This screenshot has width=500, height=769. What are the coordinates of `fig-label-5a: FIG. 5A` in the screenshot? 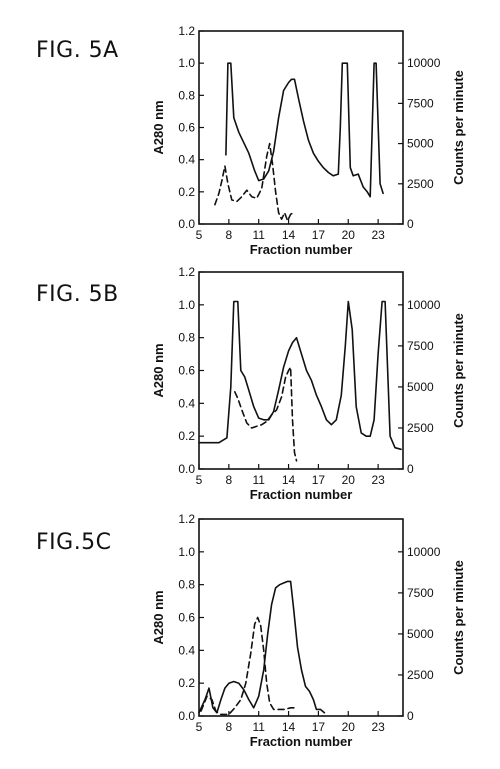 It's located at (77, 50).